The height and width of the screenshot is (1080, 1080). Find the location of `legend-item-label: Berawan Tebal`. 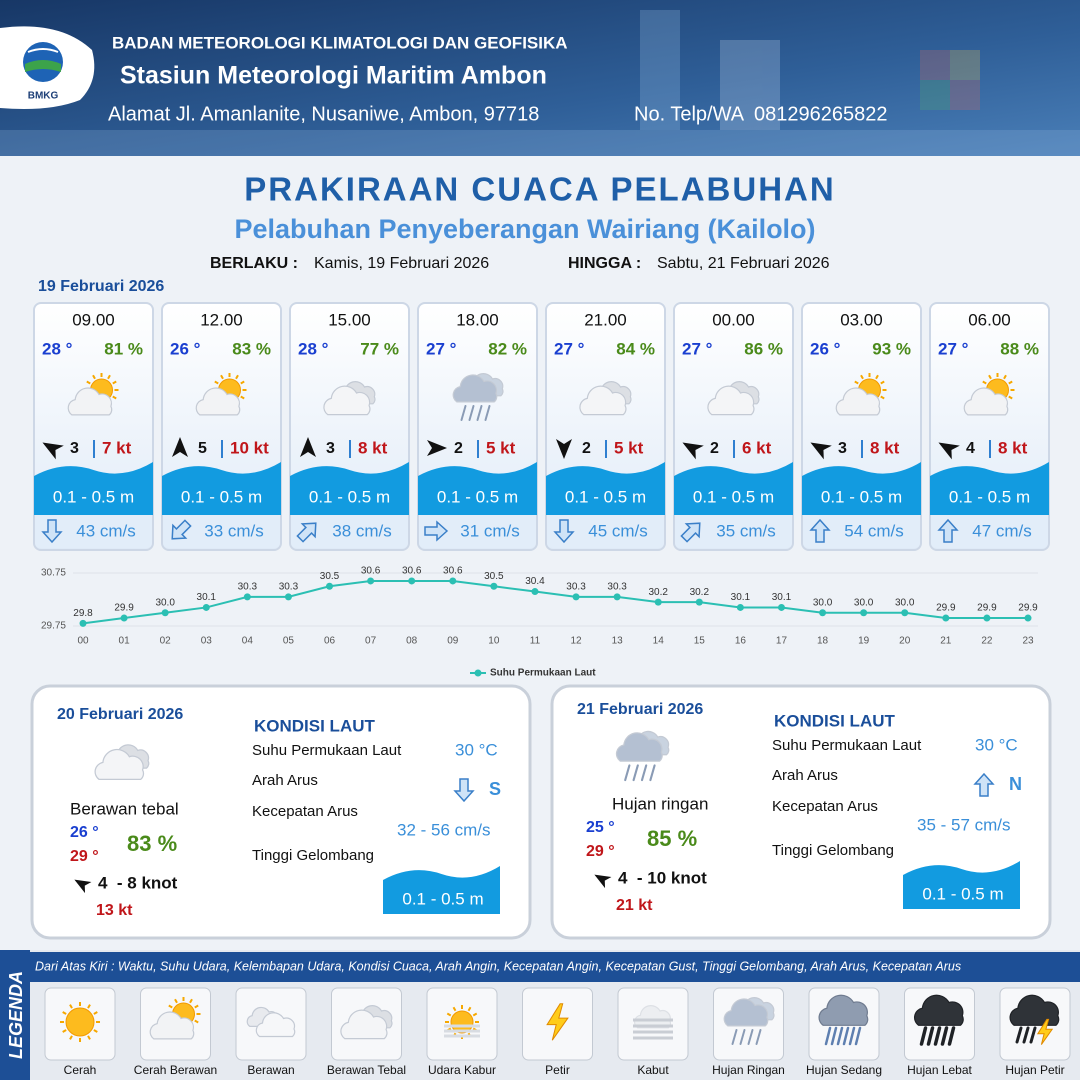

legend-item-label: Berawan Tebal is located at coordinates (366, 1070).